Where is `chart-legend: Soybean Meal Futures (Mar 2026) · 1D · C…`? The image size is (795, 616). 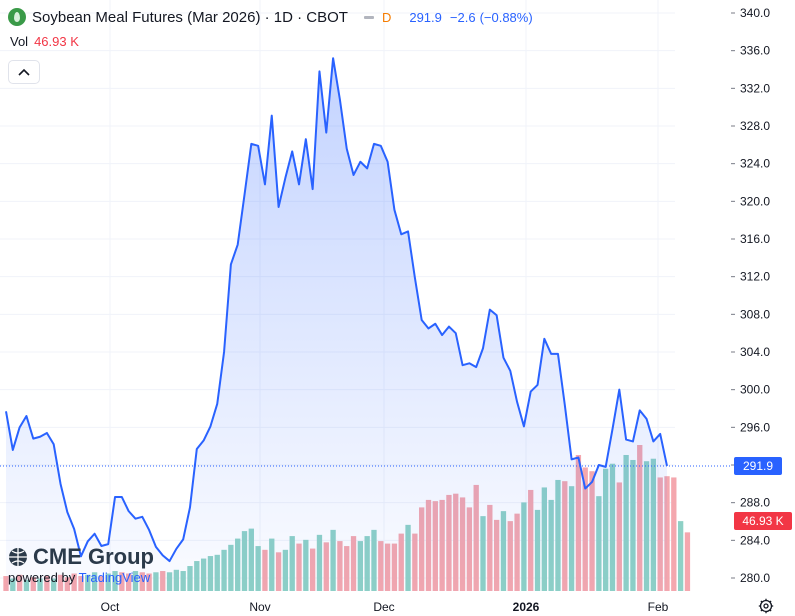
chart-legend: Soybean Meal Futures (Mar 2026) · 1D · C… is located at coordinates (270, 17).